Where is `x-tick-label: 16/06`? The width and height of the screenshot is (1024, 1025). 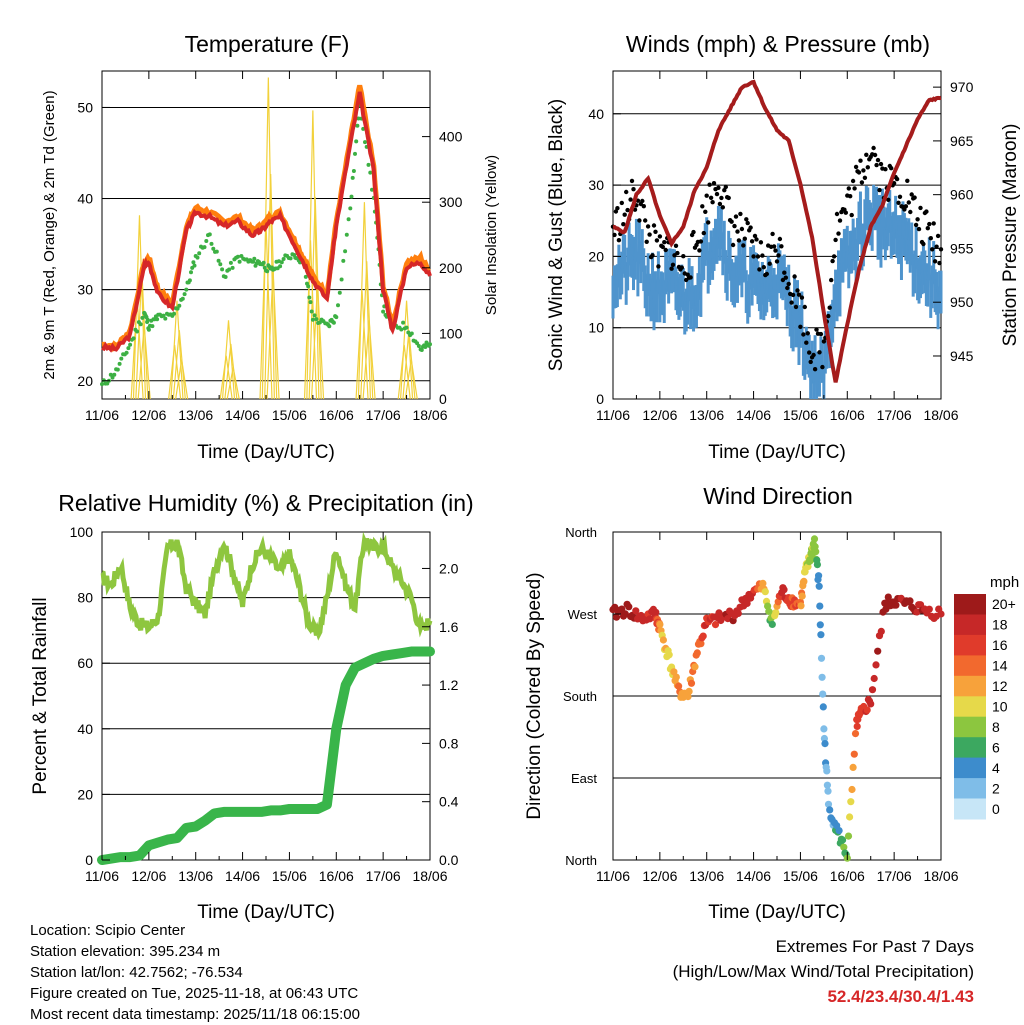
x-tick-label: 16/06 is located at coordinates (847, 415).